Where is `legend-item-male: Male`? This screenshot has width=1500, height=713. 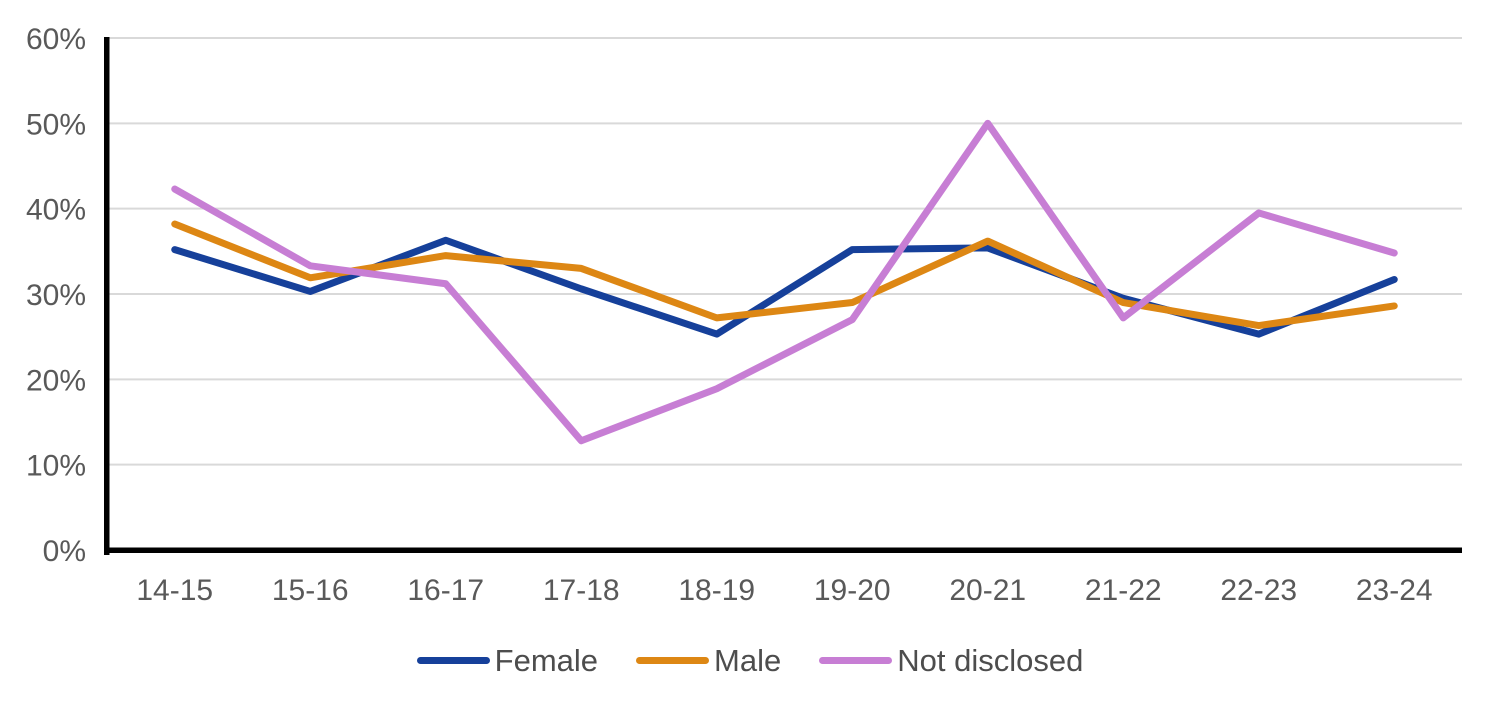 legend-item-male: Male is located at coordinates (708, 660).